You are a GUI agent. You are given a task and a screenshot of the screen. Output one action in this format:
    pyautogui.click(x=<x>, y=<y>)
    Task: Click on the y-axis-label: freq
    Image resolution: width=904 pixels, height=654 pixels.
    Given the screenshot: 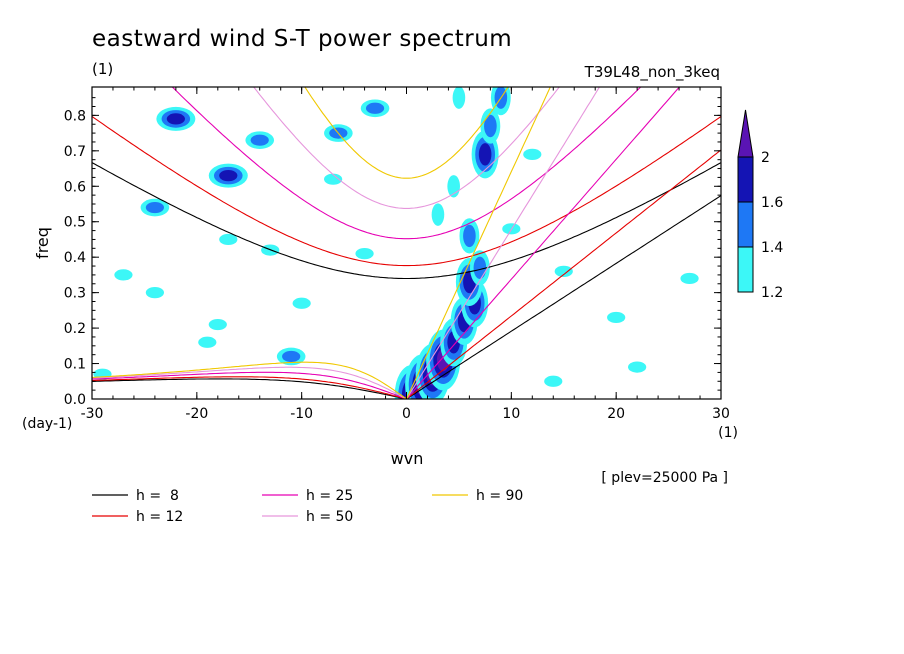 What is the action you would take?
    pyautogui.click(x=42, y=243)
    